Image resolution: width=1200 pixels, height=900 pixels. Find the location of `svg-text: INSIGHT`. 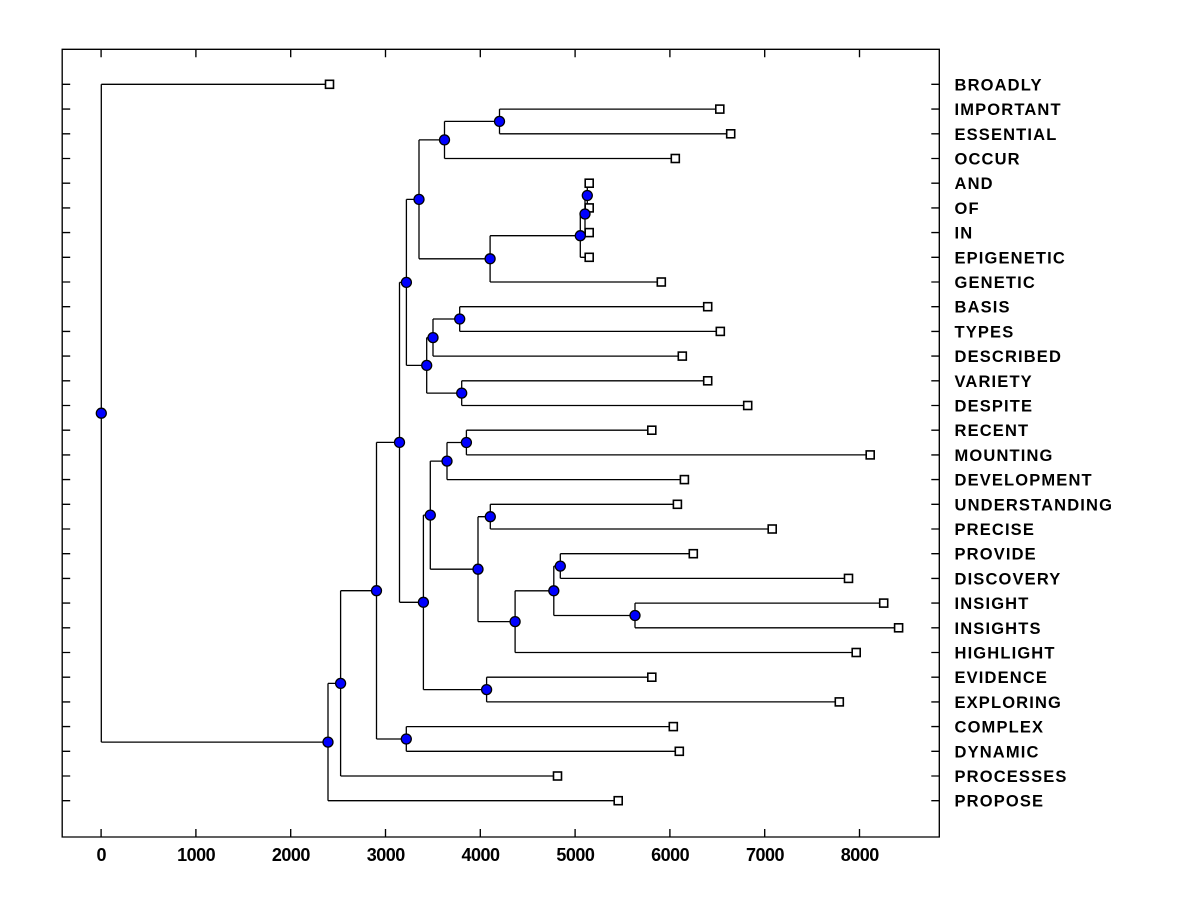

svg-text: INSIGHT is located at coordinates (992, 604).